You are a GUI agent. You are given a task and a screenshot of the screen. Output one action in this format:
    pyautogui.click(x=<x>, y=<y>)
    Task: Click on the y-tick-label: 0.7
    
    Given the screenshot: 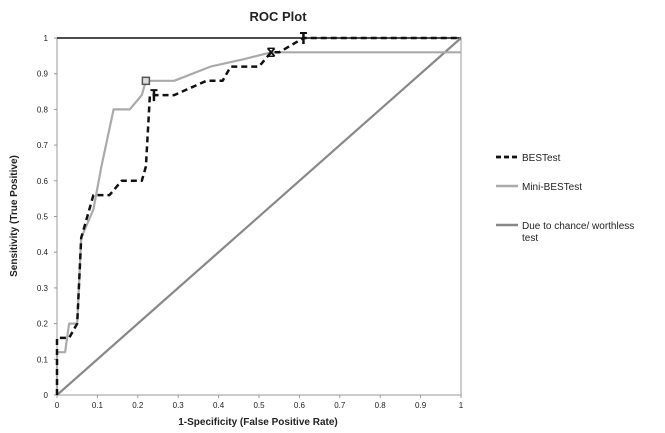 What is the action you would take?
    pyautogui.click(x=43, y=145)
    